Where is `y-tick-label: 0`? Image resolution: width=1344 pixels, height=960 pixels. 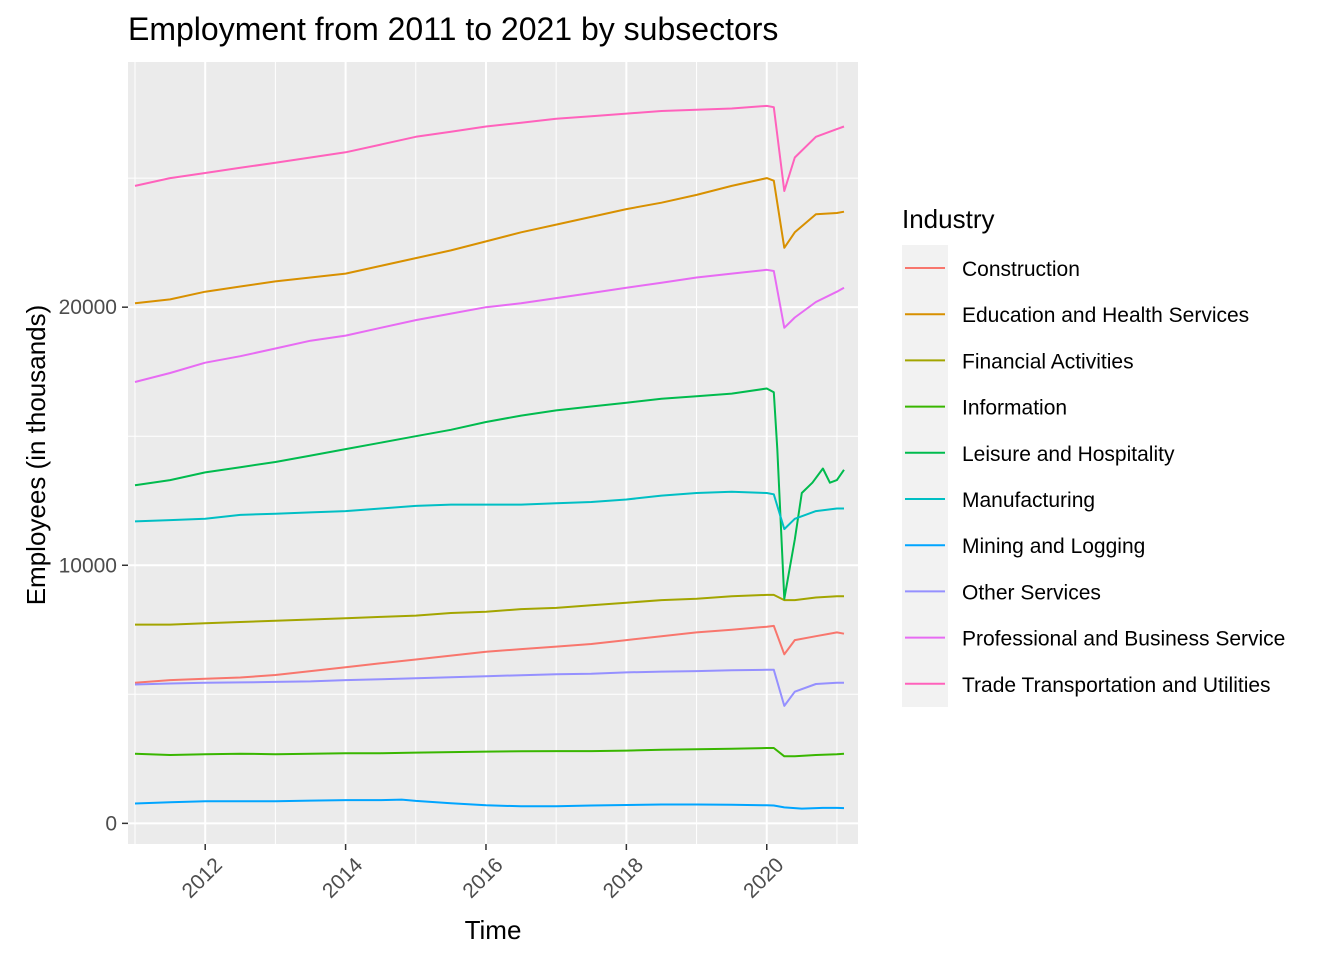 y-tick-label: 0 is located at coordinates (111, 823).